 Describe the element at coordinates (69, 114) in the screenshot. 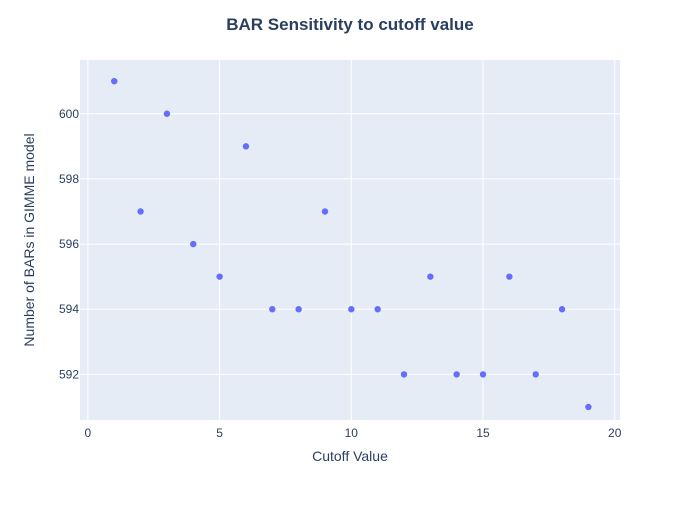

I see `y-tick-label: 600` at that location.